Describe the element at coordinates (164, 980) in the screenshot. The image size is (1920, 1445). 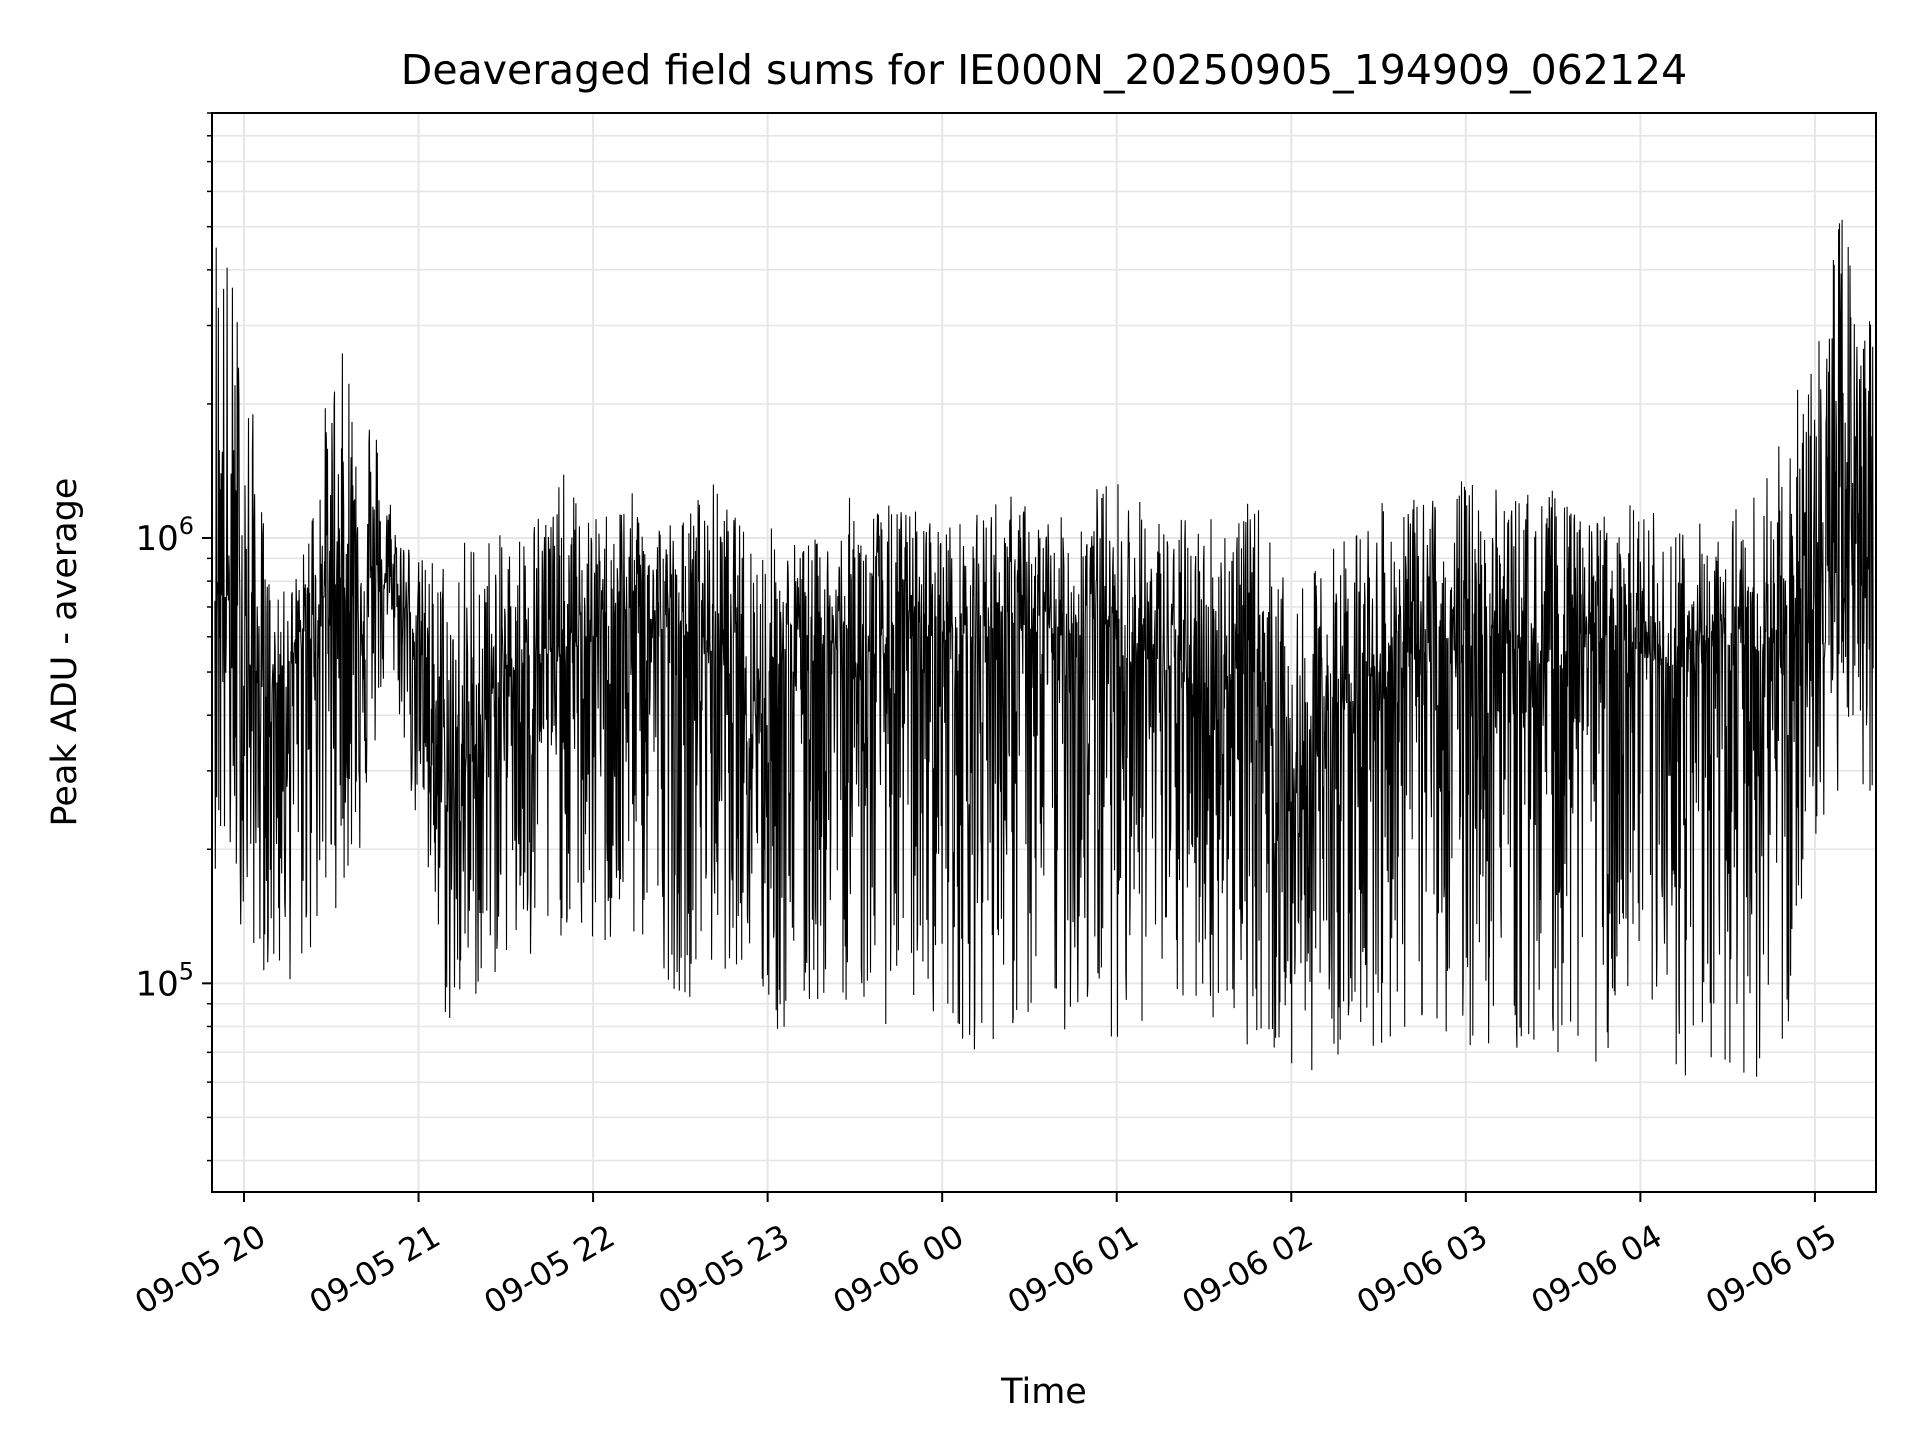
I see `y-tick-label: 10⁵` at that location.